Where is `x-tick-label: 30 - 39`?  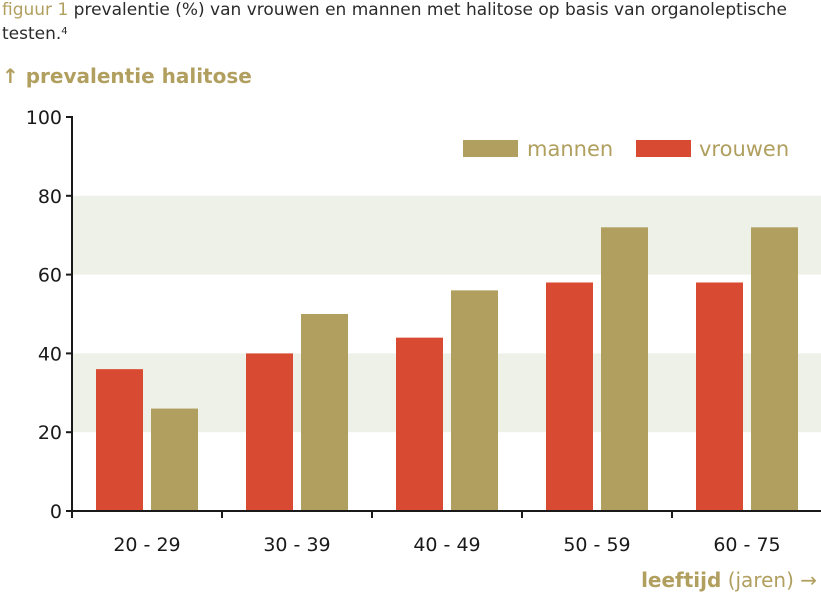 x-tick-label: 30 - 39 is located at coordinates (296, 545).